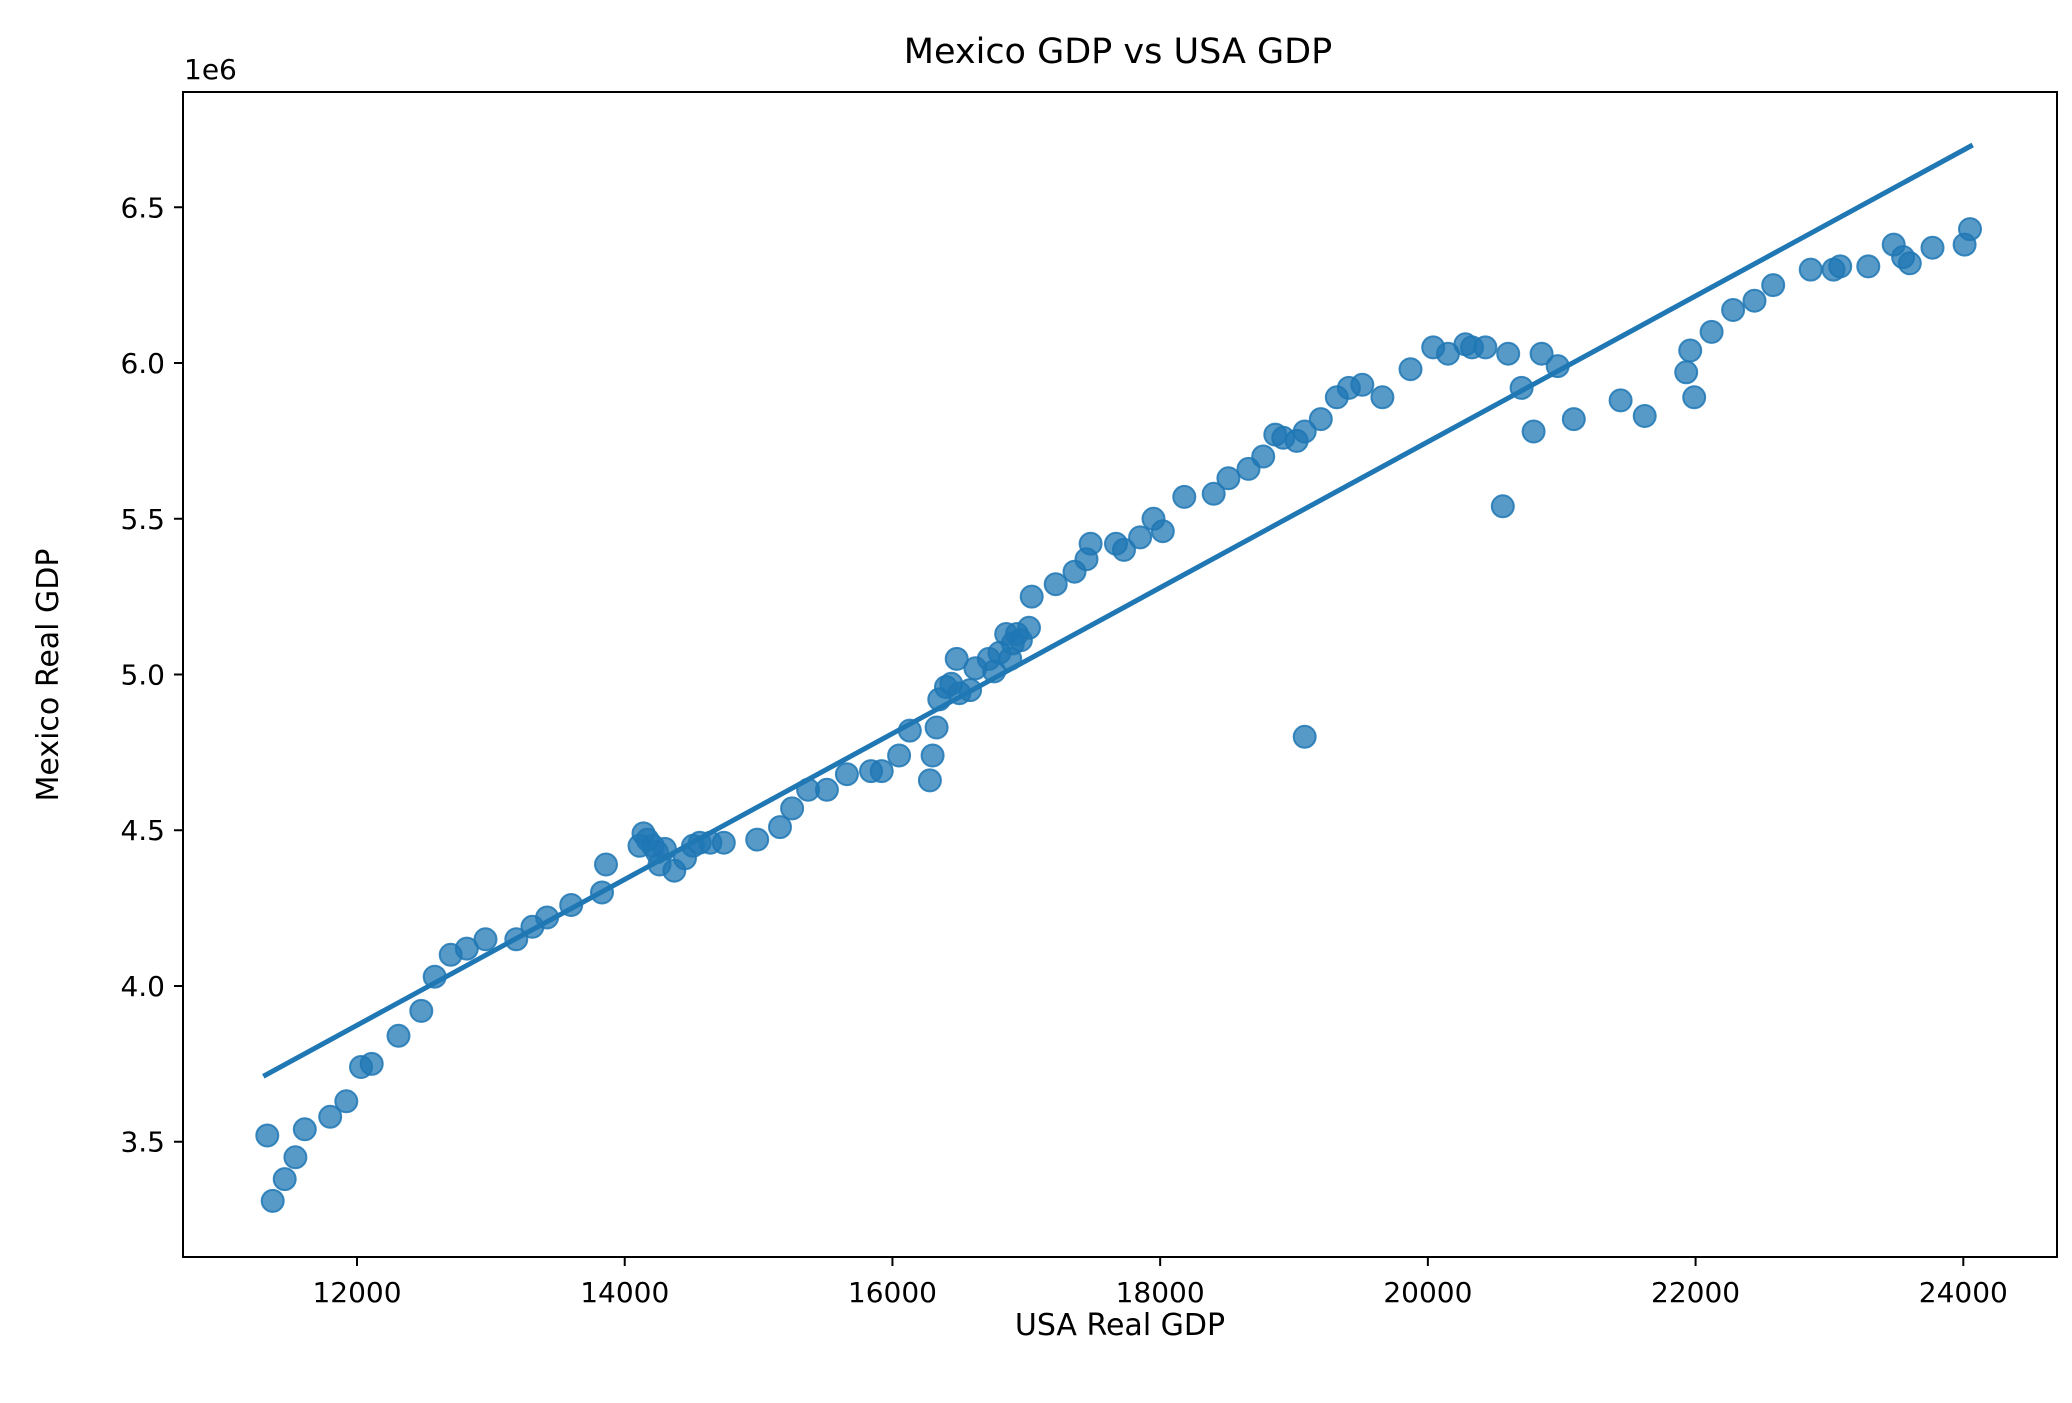  I want to click on y-axis: 3.5 4.0 4.5 5.0 5.5 6.0 6.5, so click(151, 675).